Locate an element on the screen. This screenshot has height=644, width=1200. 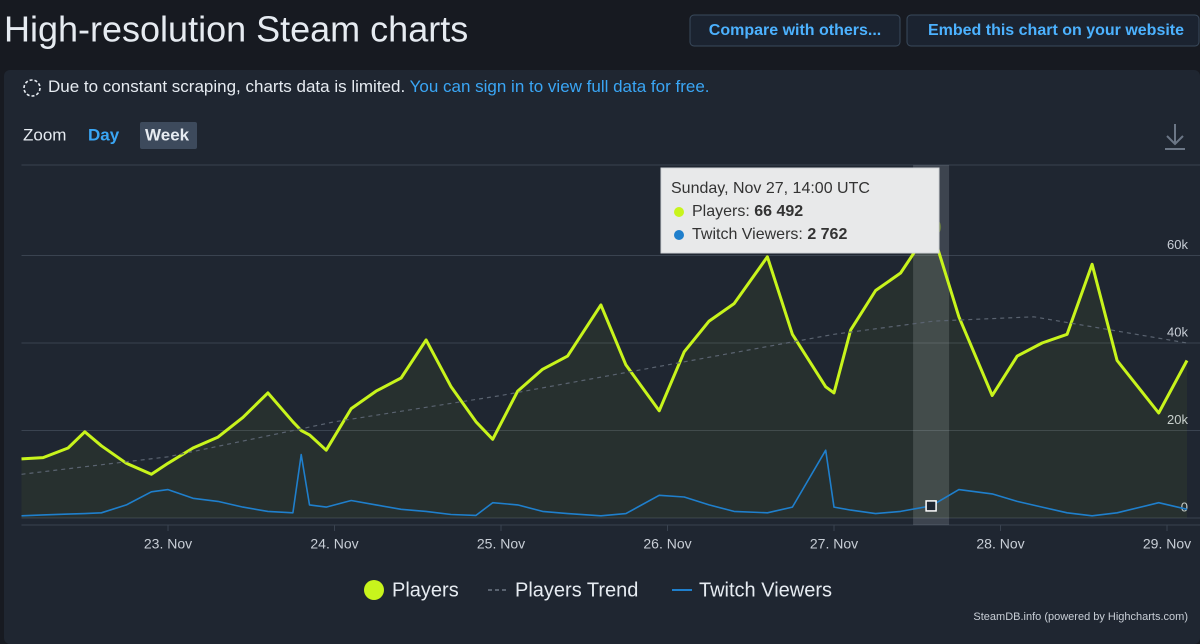
tooltip-row: Players: 66 492 is located at coordinates (747, 211).